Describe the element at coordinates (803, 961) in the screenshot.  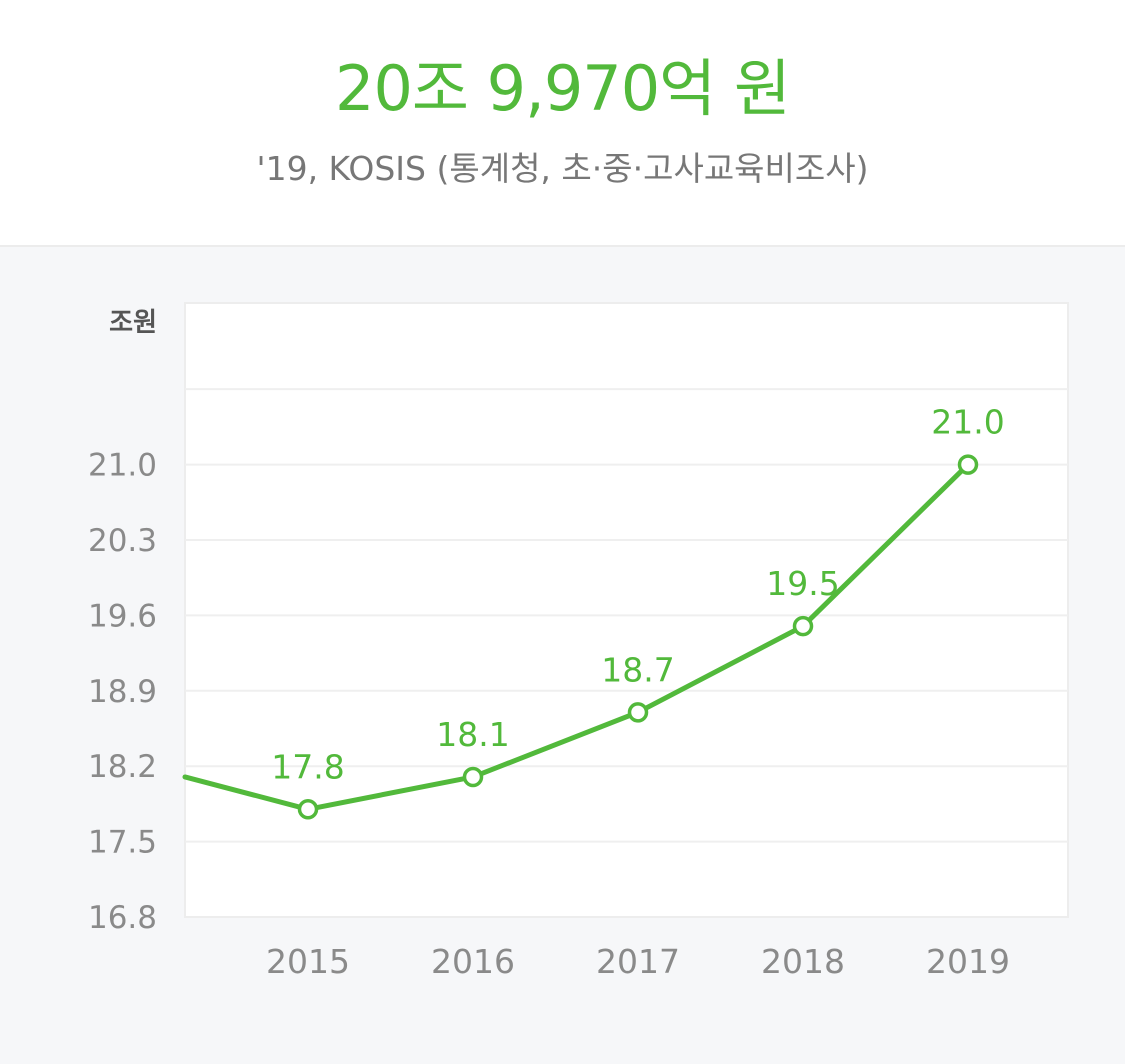
I see `x-tick-label: 2018` at that location.